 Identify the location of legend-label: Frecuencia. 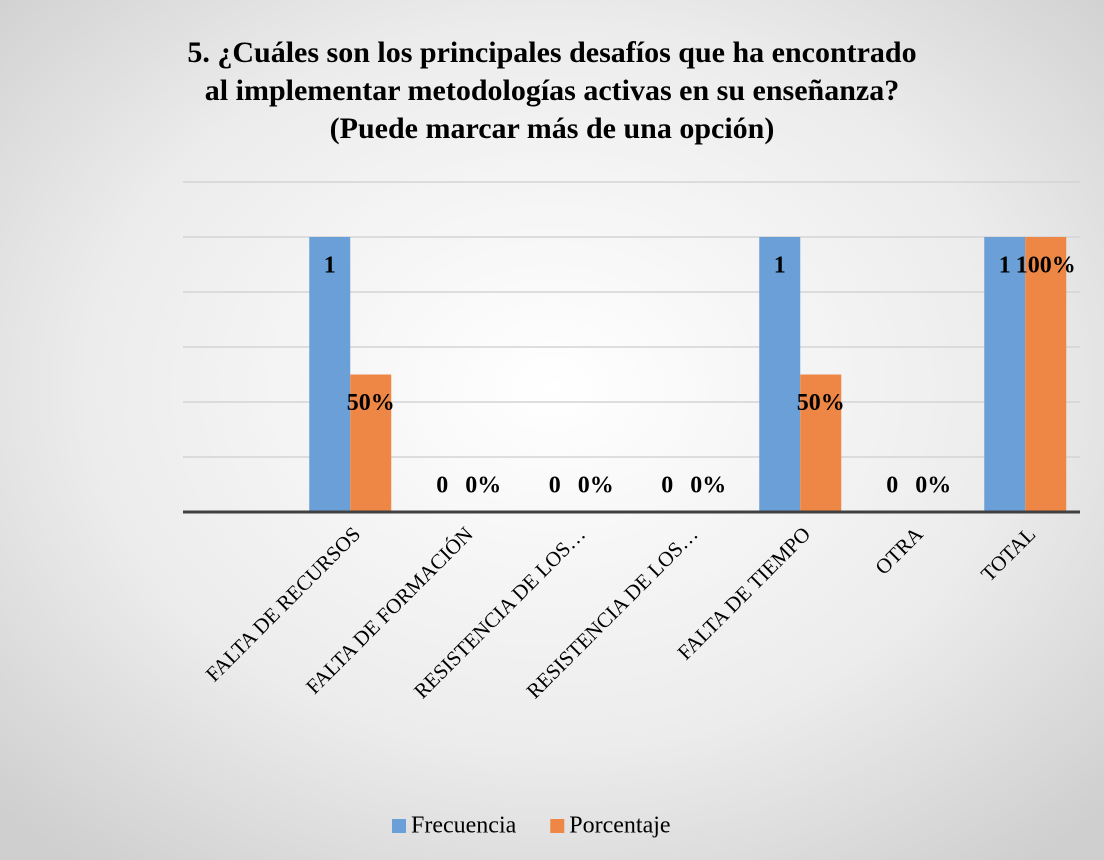
(464, 826).